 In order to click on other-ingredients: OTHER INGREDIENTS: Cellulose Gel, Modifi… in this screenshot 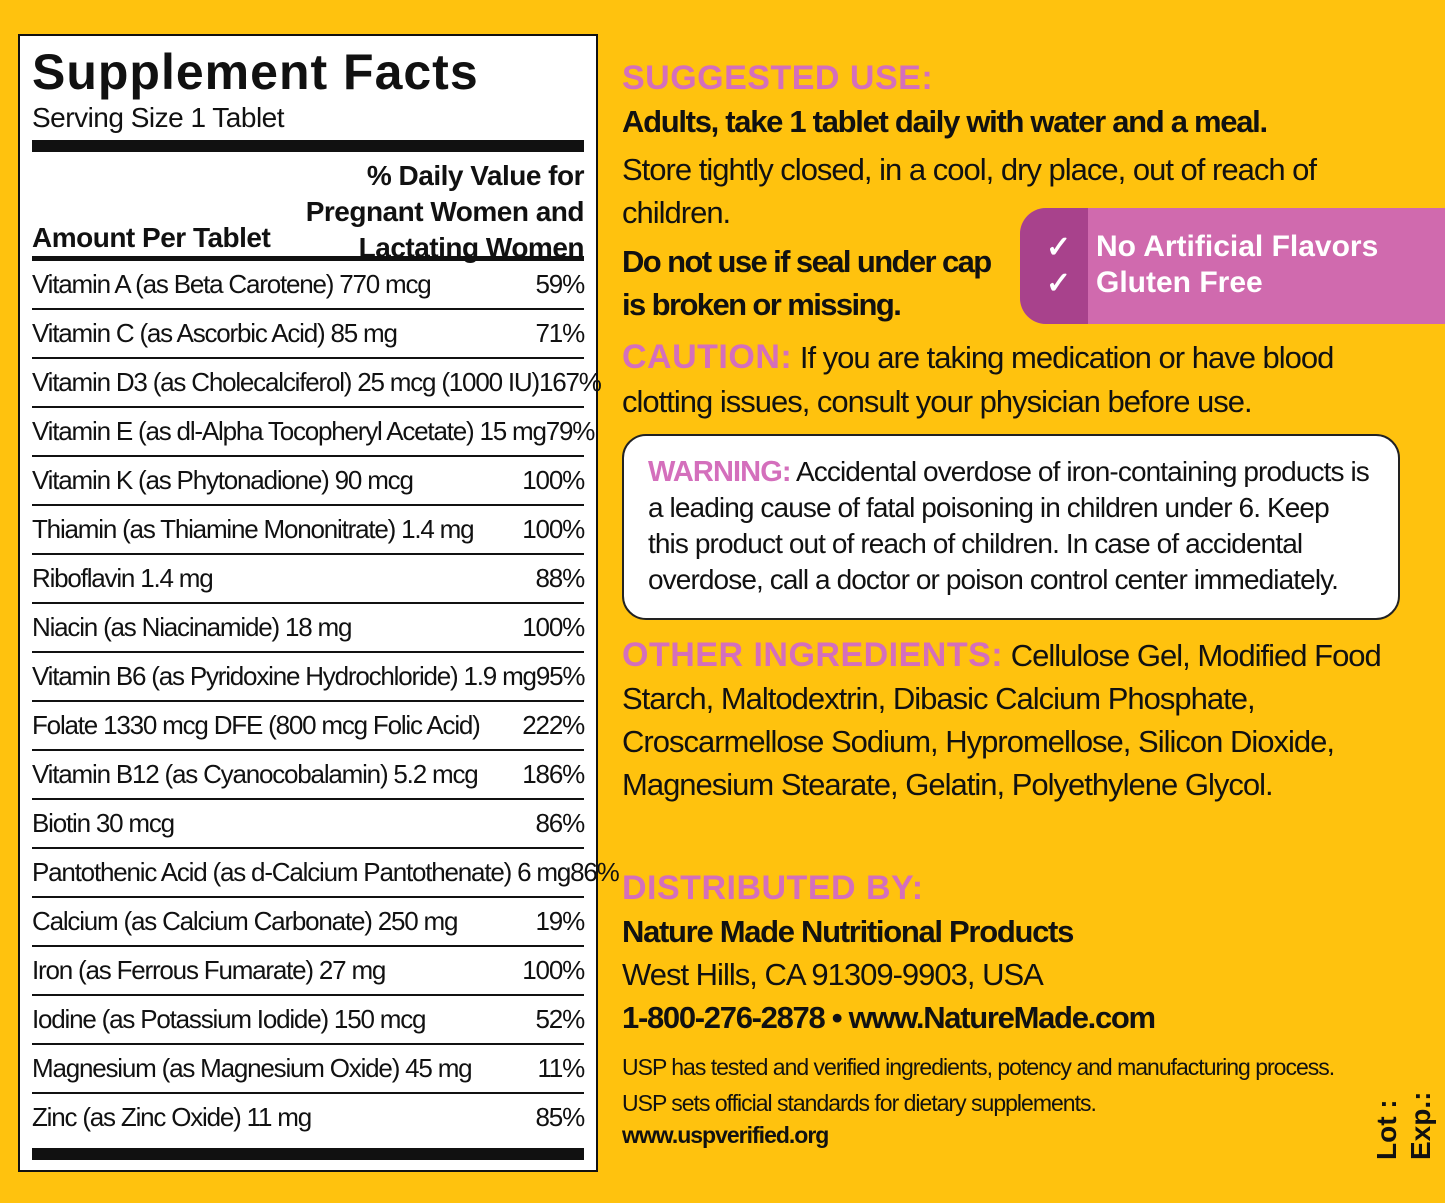, I will do `click(1002, 719)`.